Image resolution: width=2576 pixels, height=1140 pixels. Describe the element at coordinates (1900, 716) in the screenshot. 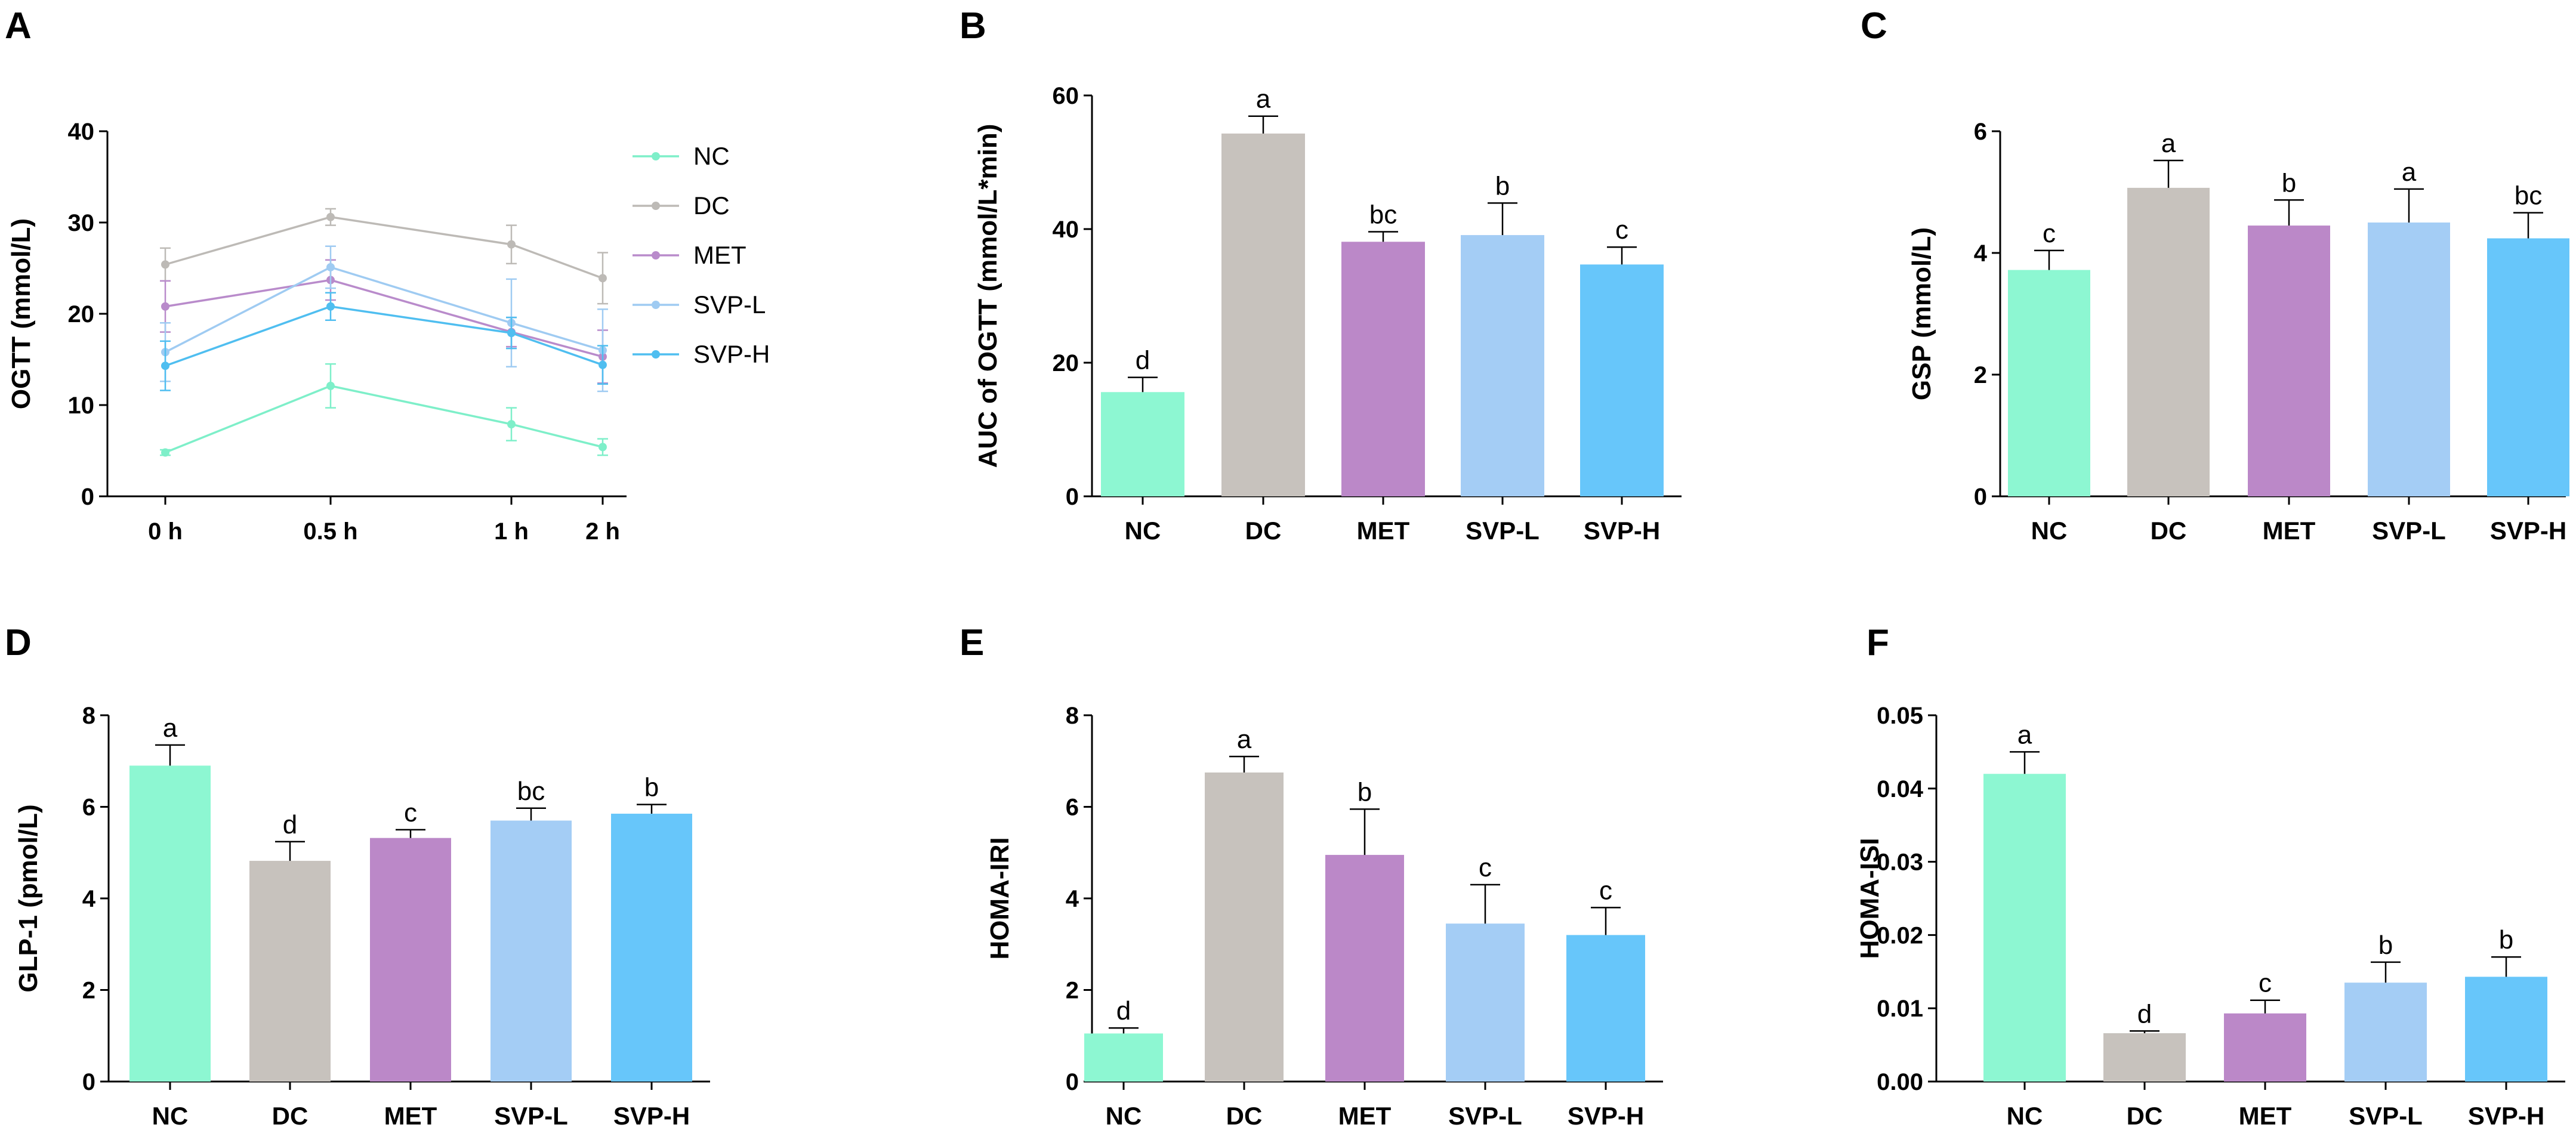

I see `y-tick-label: 0.05` at that location.